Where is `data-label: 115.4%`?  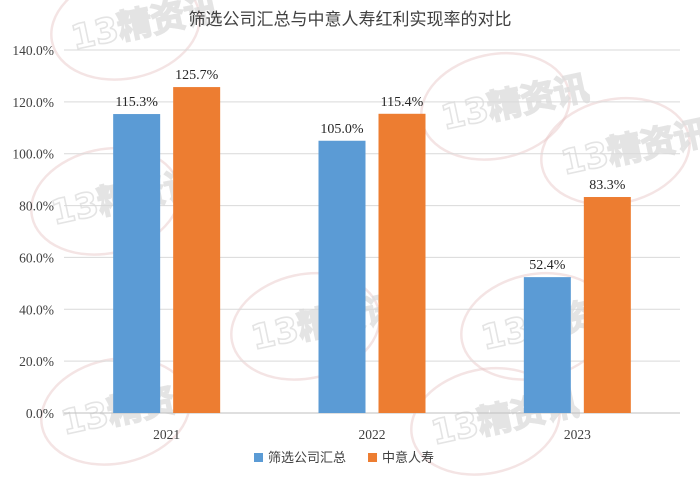 data-label: 115.4% is located at coordinates (402, 102).